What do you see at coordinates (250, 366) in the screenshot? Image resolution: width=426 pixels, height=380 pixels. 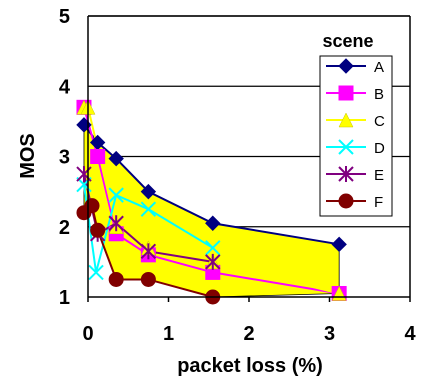 I see `x-axis-label: packet loss (%)` at bounding box center [250, 366].